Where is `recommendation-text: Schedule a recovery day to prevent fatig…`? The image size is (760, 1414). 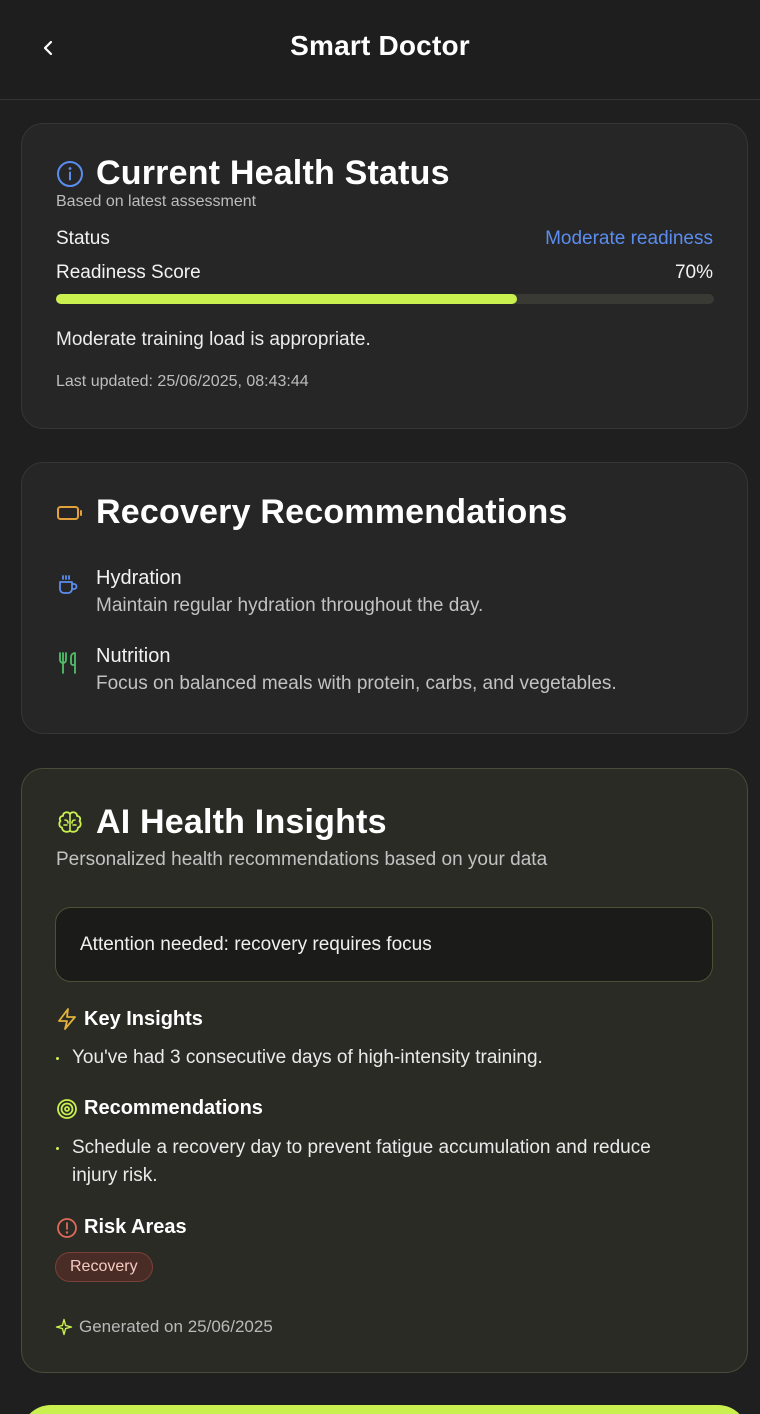 recommendation-text: Schedule a recovery day to prevent fatig… is located at coordinates (361, 1161).